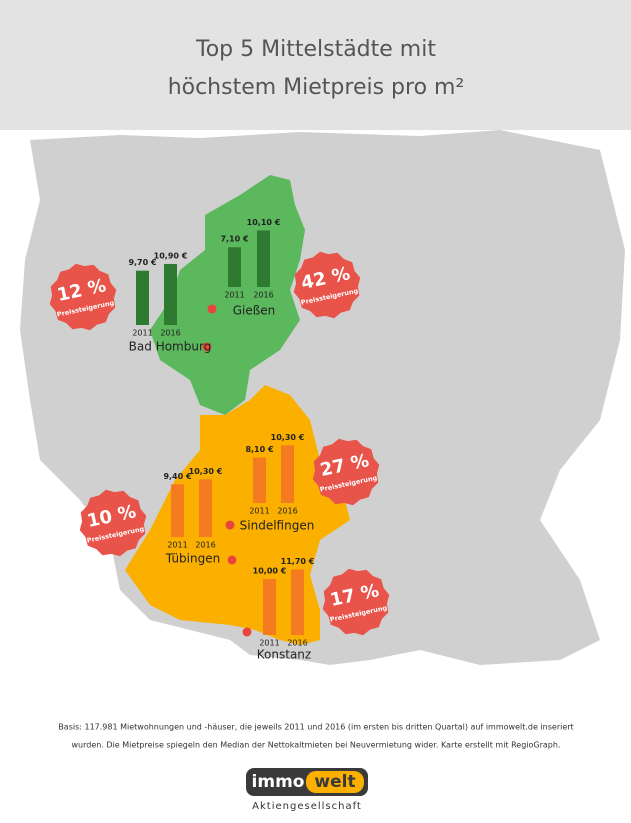 The height and width of the screenshot is (823, 631). I want to click on logo-text: immo, so click(278, 782).